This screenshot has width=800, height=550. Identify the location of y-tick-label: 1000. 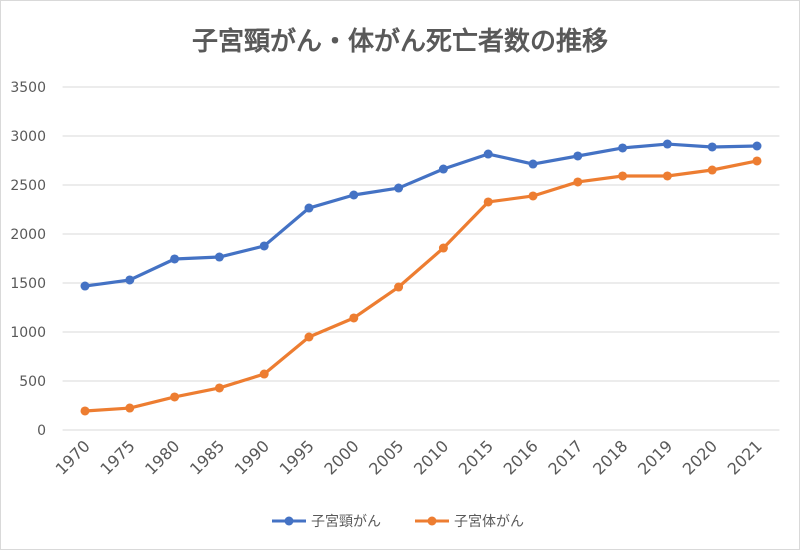
(28, 333).